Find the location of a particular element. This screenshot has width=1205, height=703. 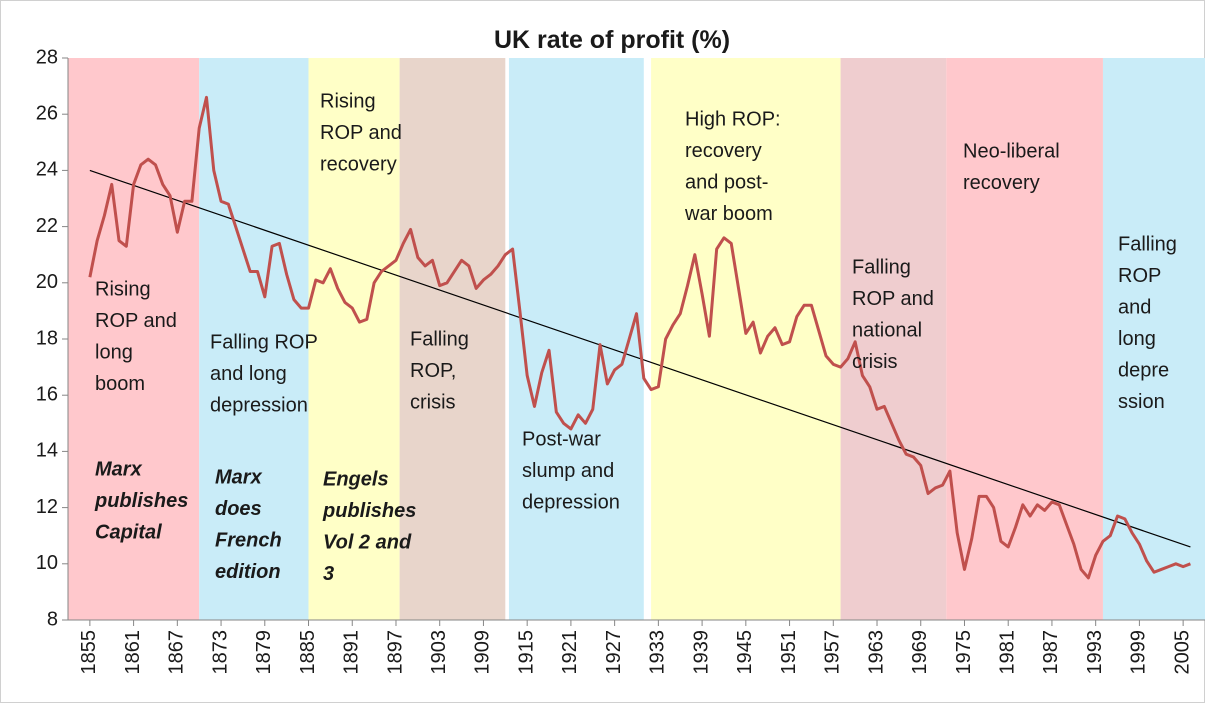

x-tick-label: 1879 is located at coordinates (264, 652).